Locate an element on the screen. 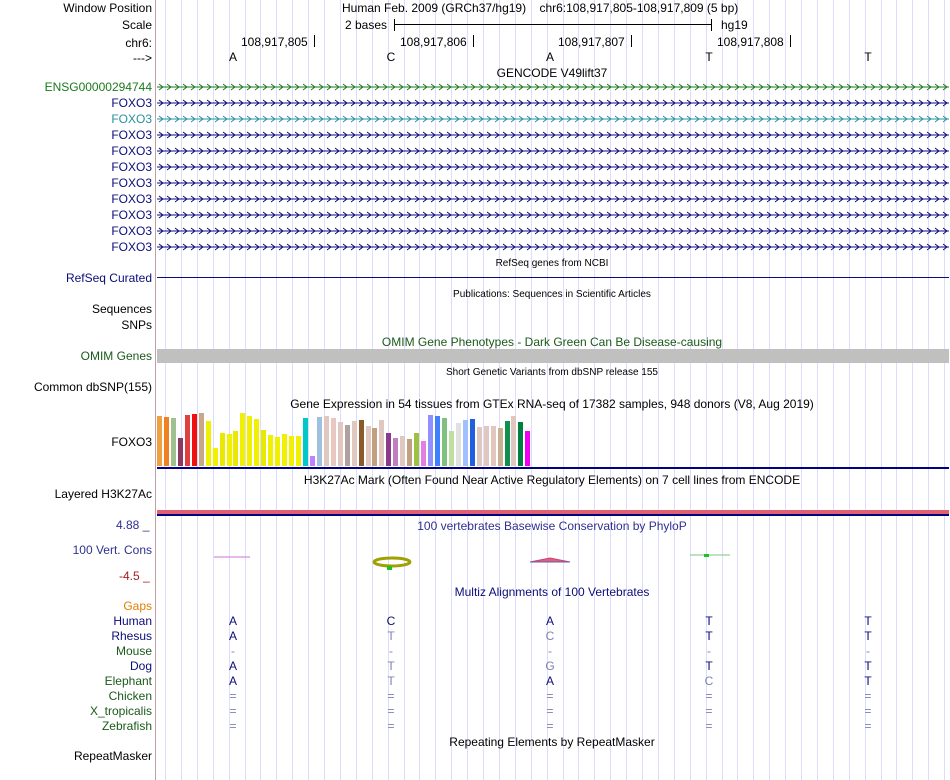  multiz-species-label: Mouse is located at coordinates (133, 651).